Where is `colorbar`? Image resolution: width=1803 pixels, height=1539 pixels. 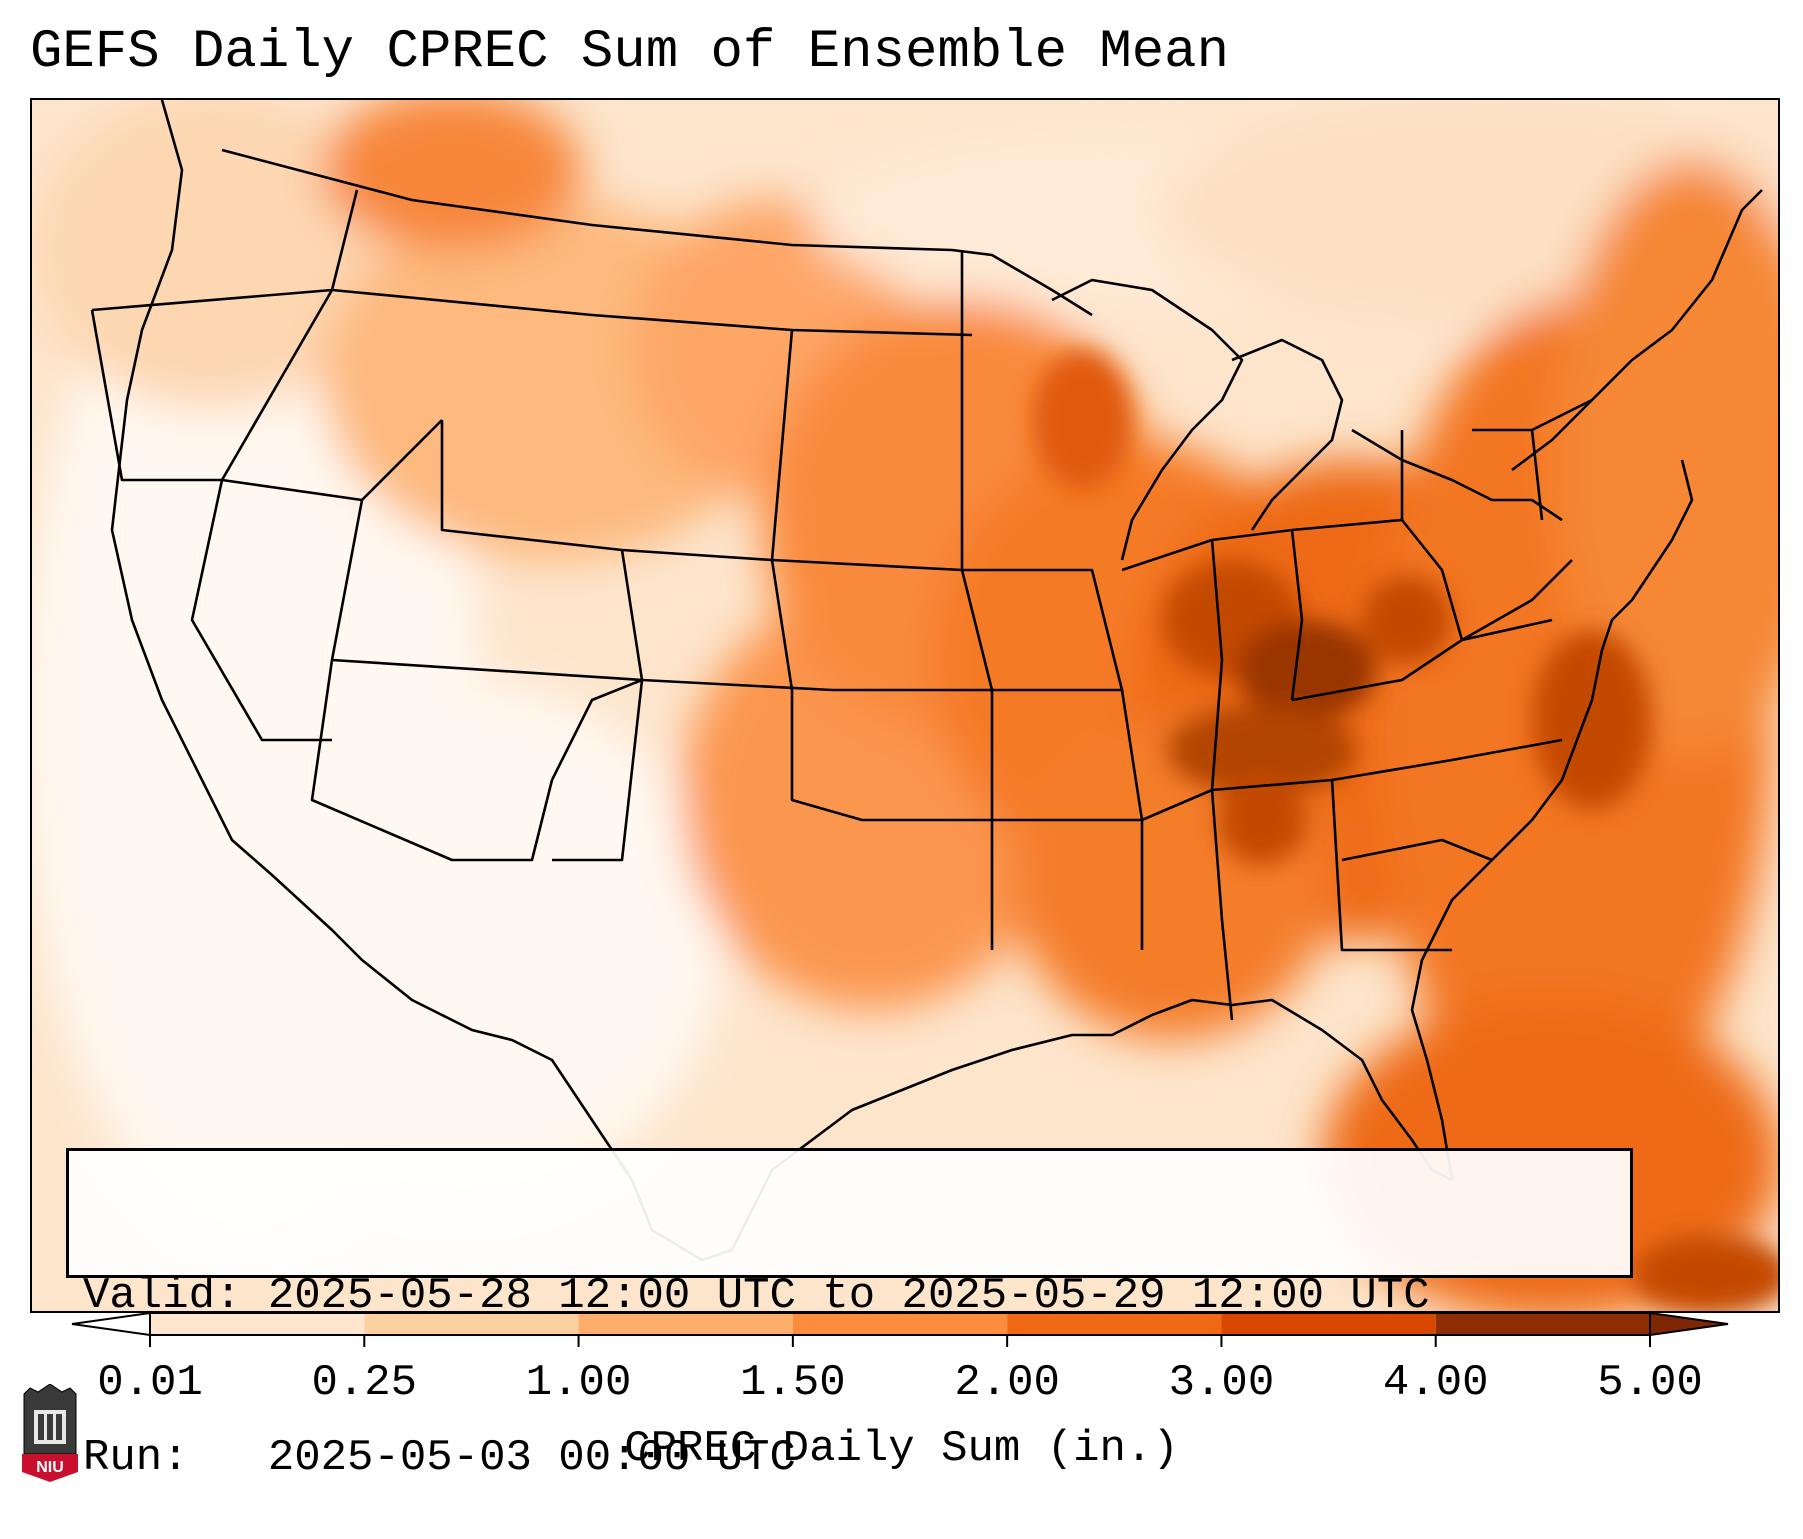
colorbar is located at coordinates (900, 1329).